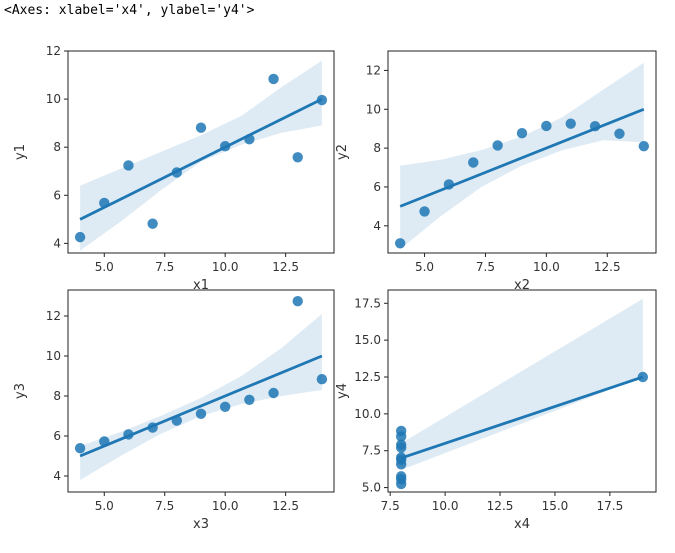 This screenshot has width=675, height=553. Describe the element at coordinates (104, 267) in the screenshot. I see `x-tick-label-1-1: 5.0` at that location.